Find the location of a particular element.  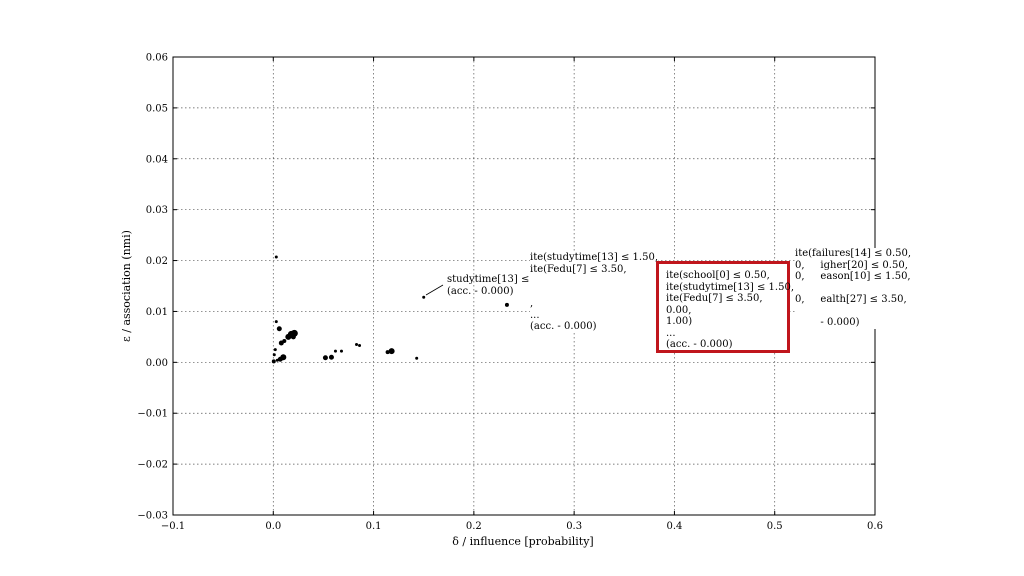

x-axis-label: δ / influence [probability] is located at coordinates (522, 541).